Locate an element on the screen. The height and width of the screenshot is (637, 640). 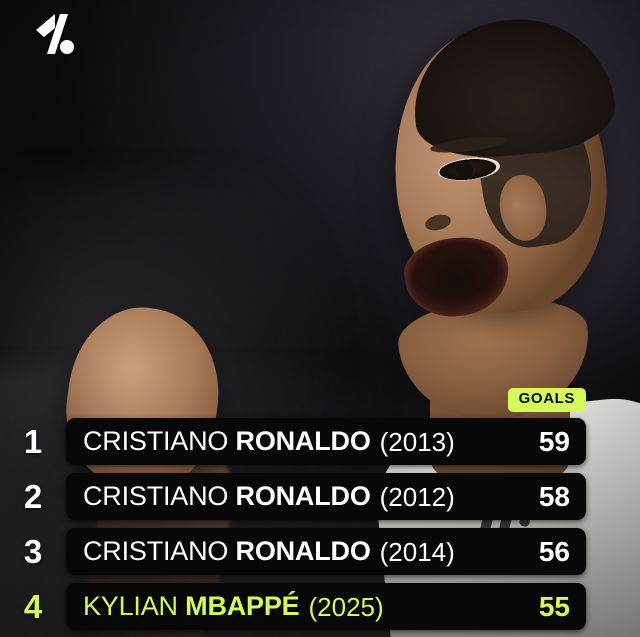
row-pill: CRISTIANO RONALDO (2013) 59 is located at coordinates (326, 441).